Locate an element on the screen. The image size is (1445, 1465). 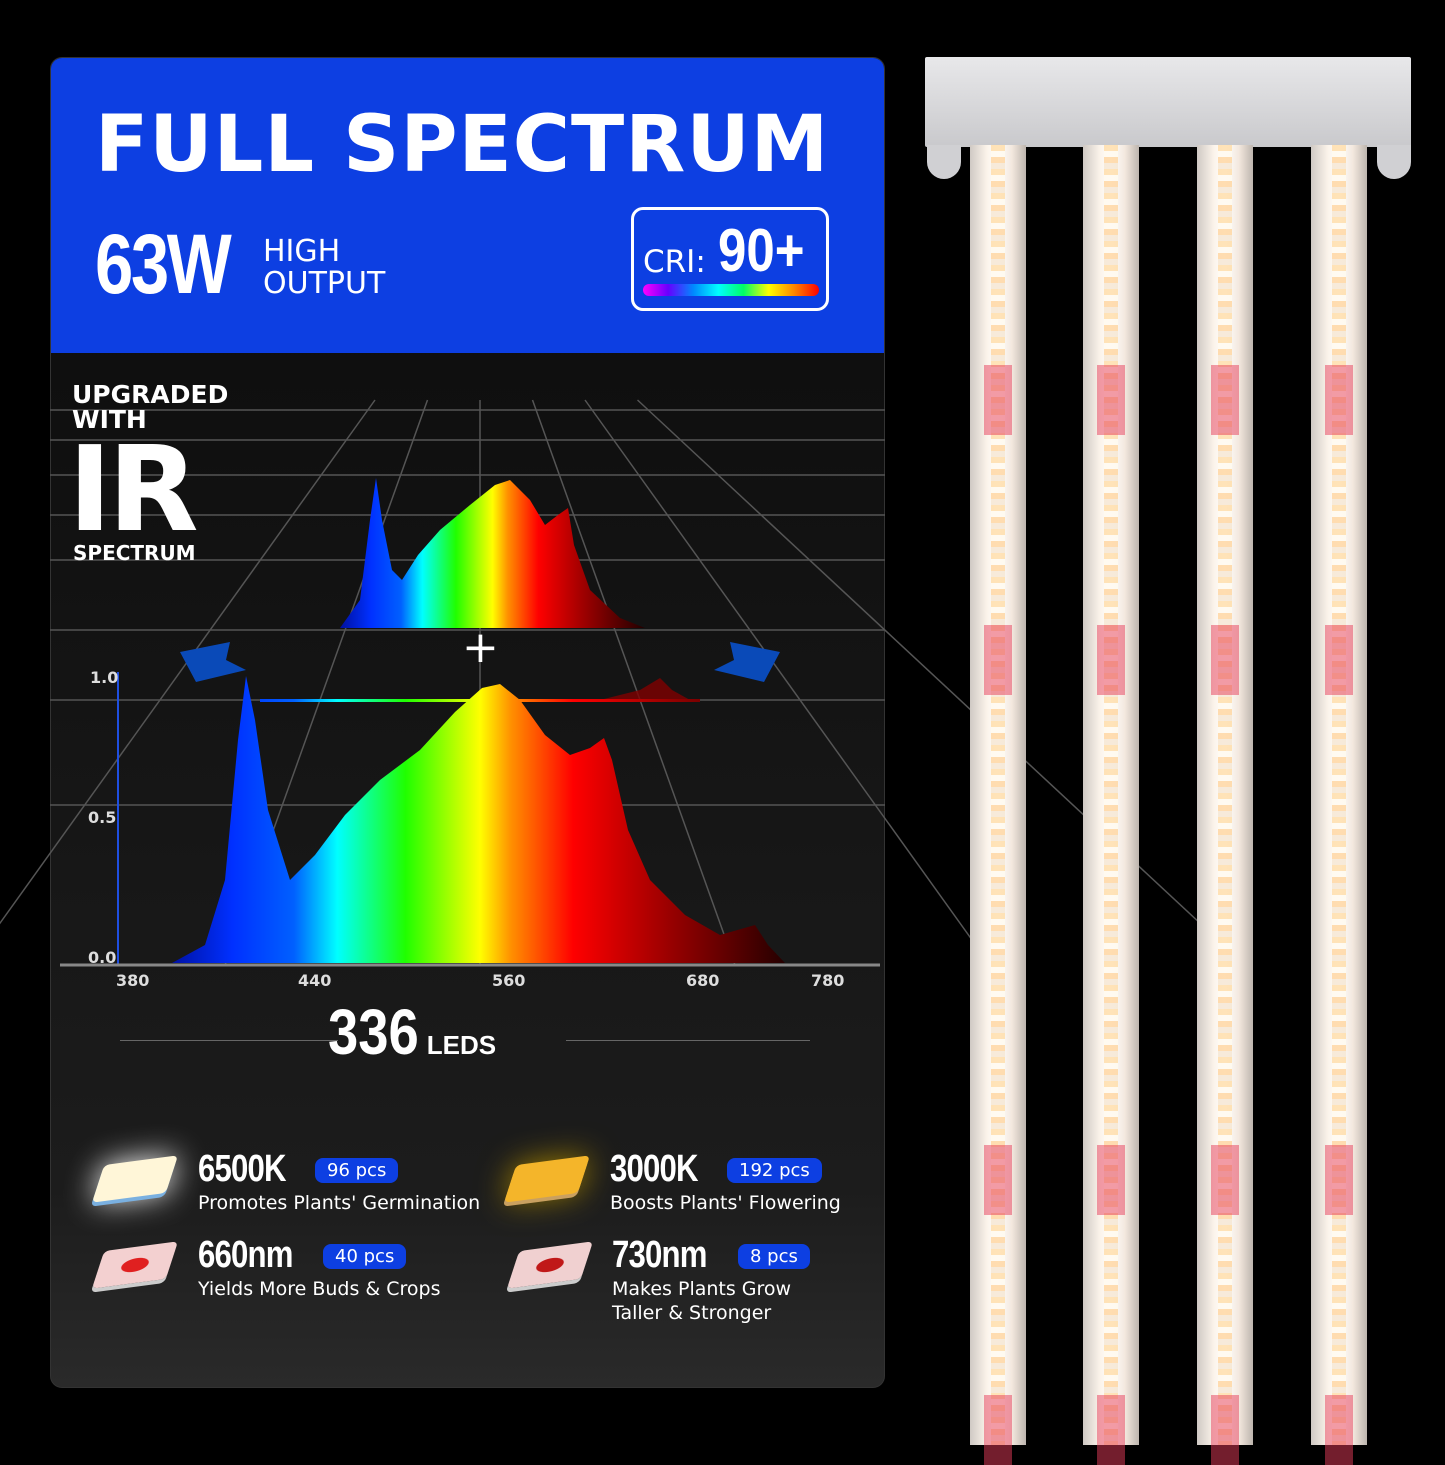
led-item-3000k: 3000K 192 pcs Boosts Plants' Flowering is located at coordinates (760, 1181).